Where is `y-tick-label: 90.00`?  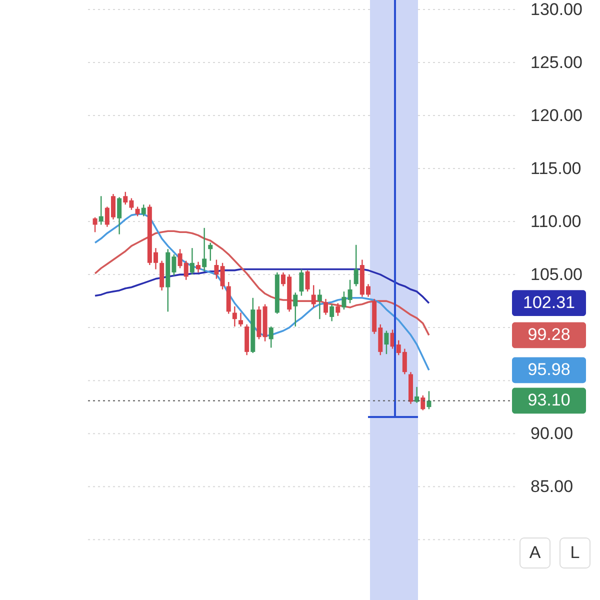
y-tick-label: 90.00 is located at coordinates (552, 434).